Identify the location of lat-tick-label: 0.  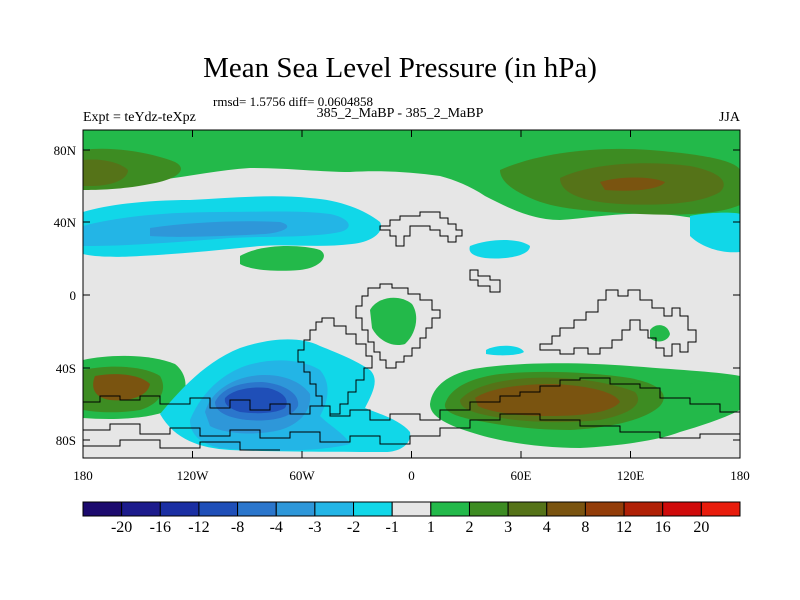
(73, 295).